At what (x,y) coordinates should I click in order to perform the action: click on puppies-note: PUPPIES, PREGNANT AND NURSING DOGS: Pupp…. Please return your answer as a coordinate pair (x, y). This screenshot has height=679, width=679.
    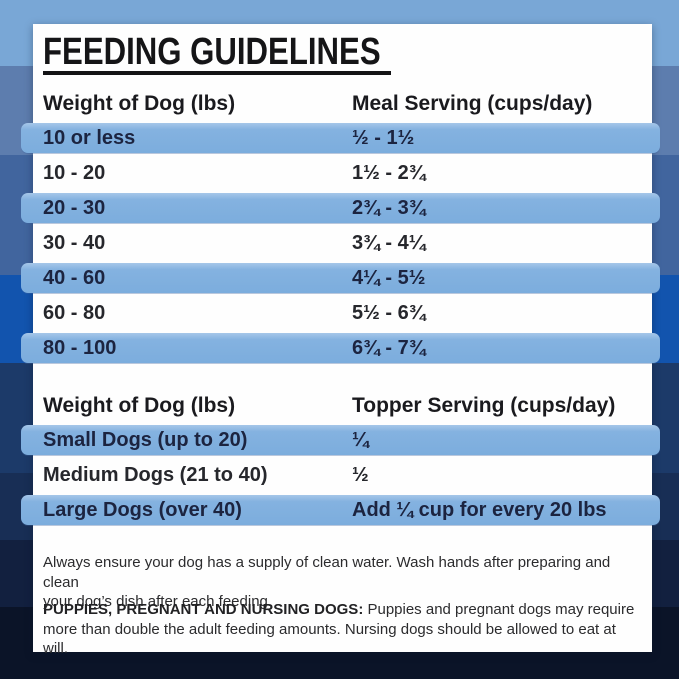
    Looking at the image, I should click on (344, 629).